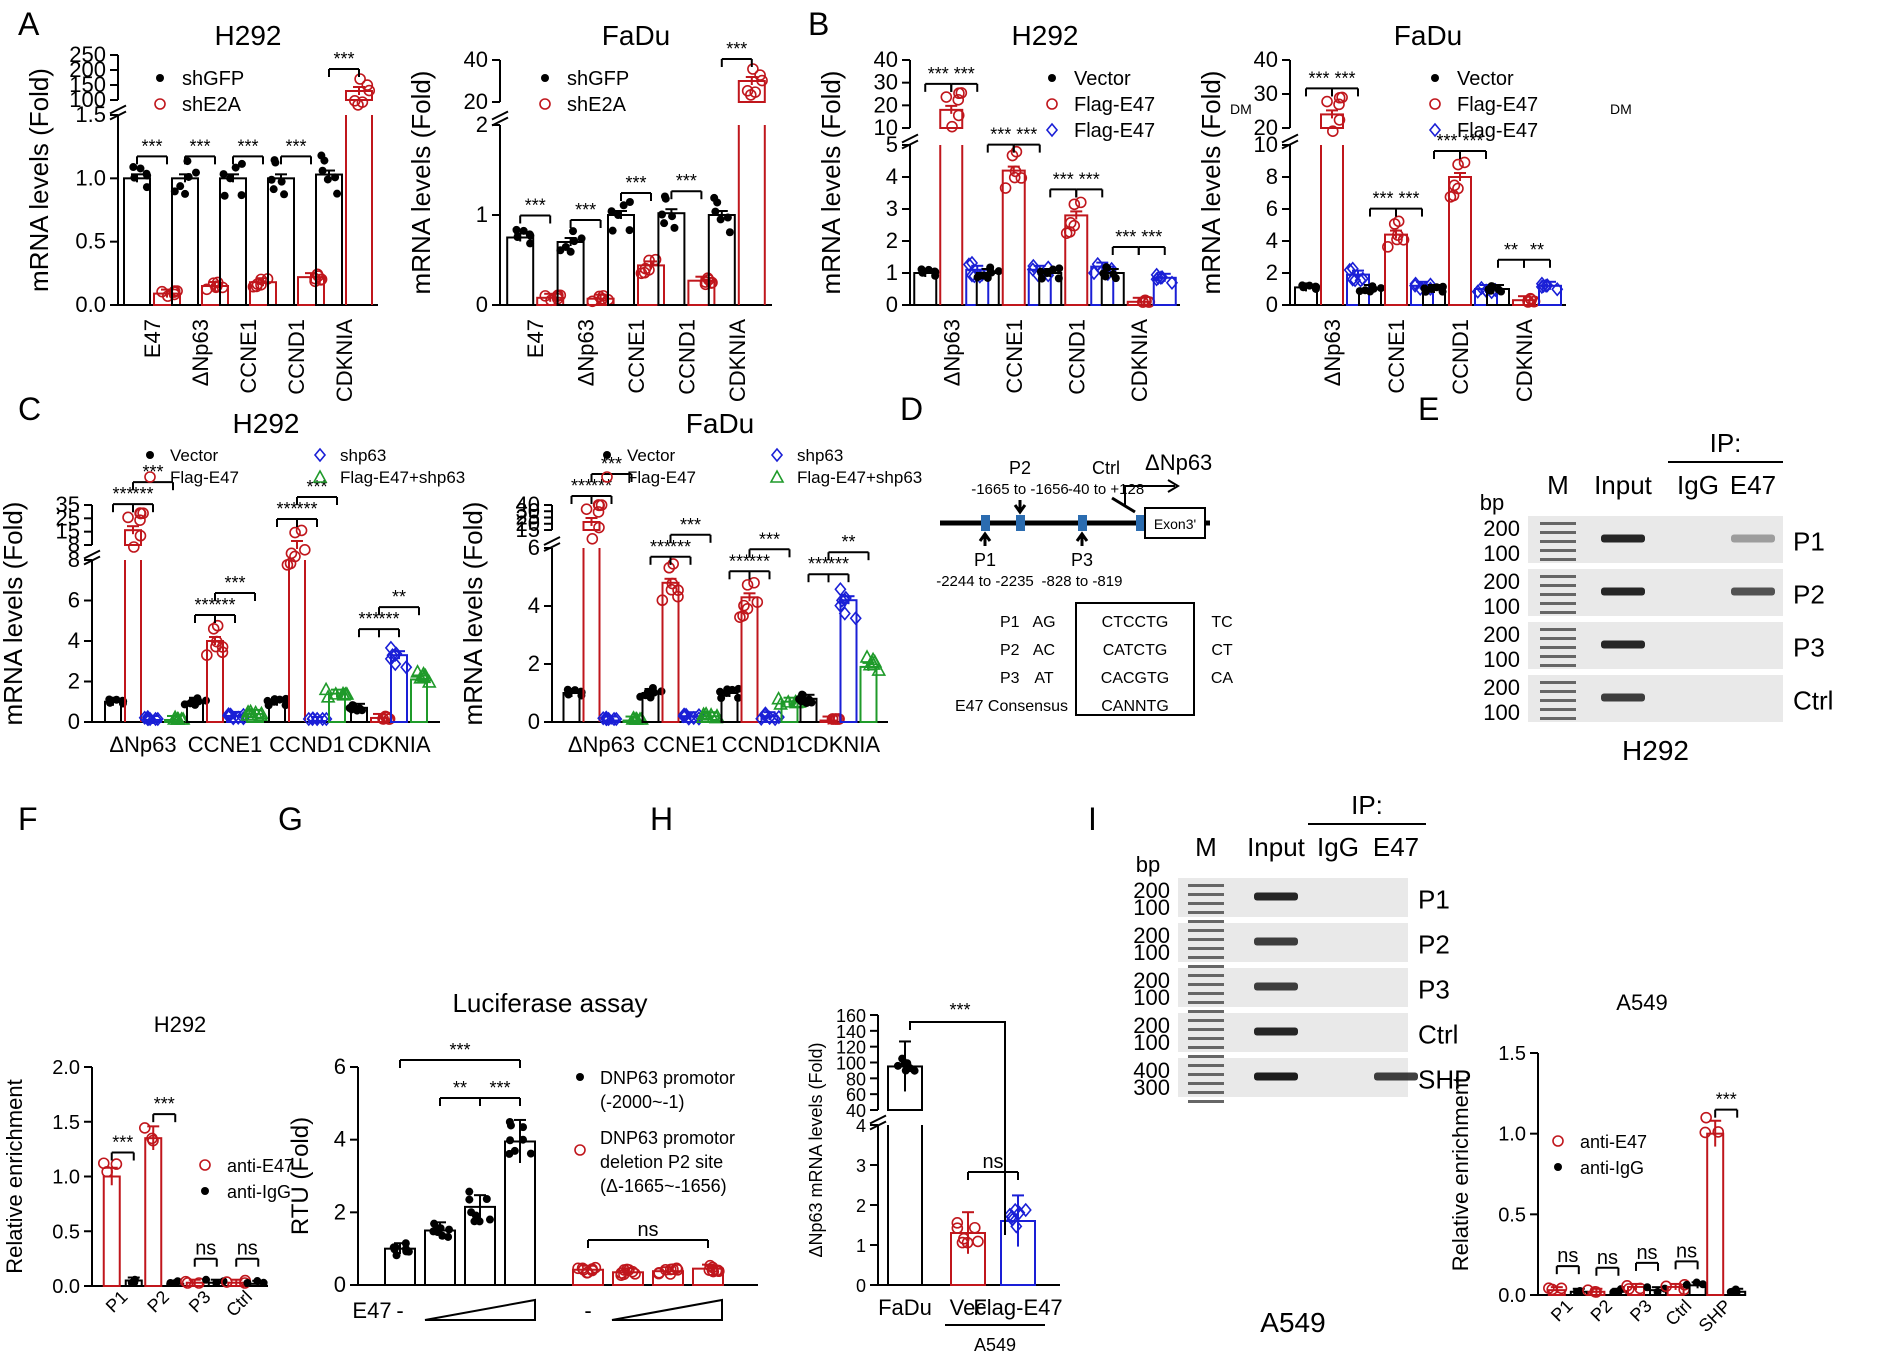  What do you see at coordinates (90, 304) in the screenshot?
I see `y-tick-label: 0.0` at bounding box center [90, 304].